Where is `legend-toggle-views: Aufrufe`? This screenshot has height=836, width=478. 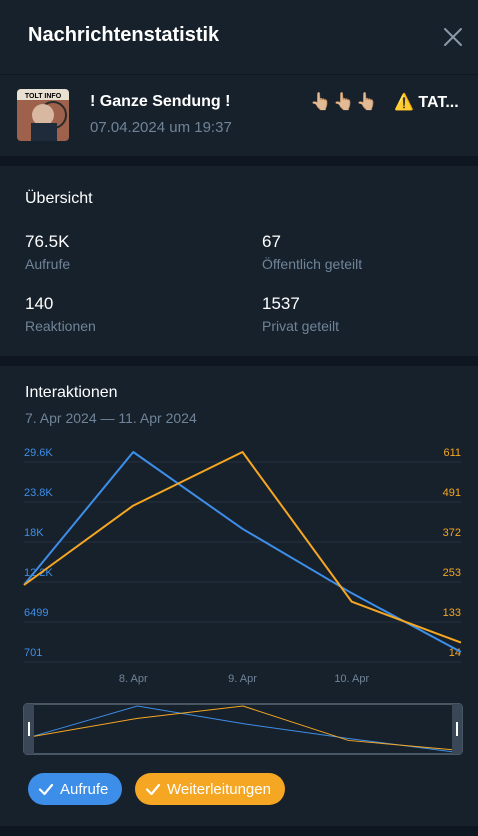 legend-toggle-views: Aufrufe is located at coordinates (75, 789).